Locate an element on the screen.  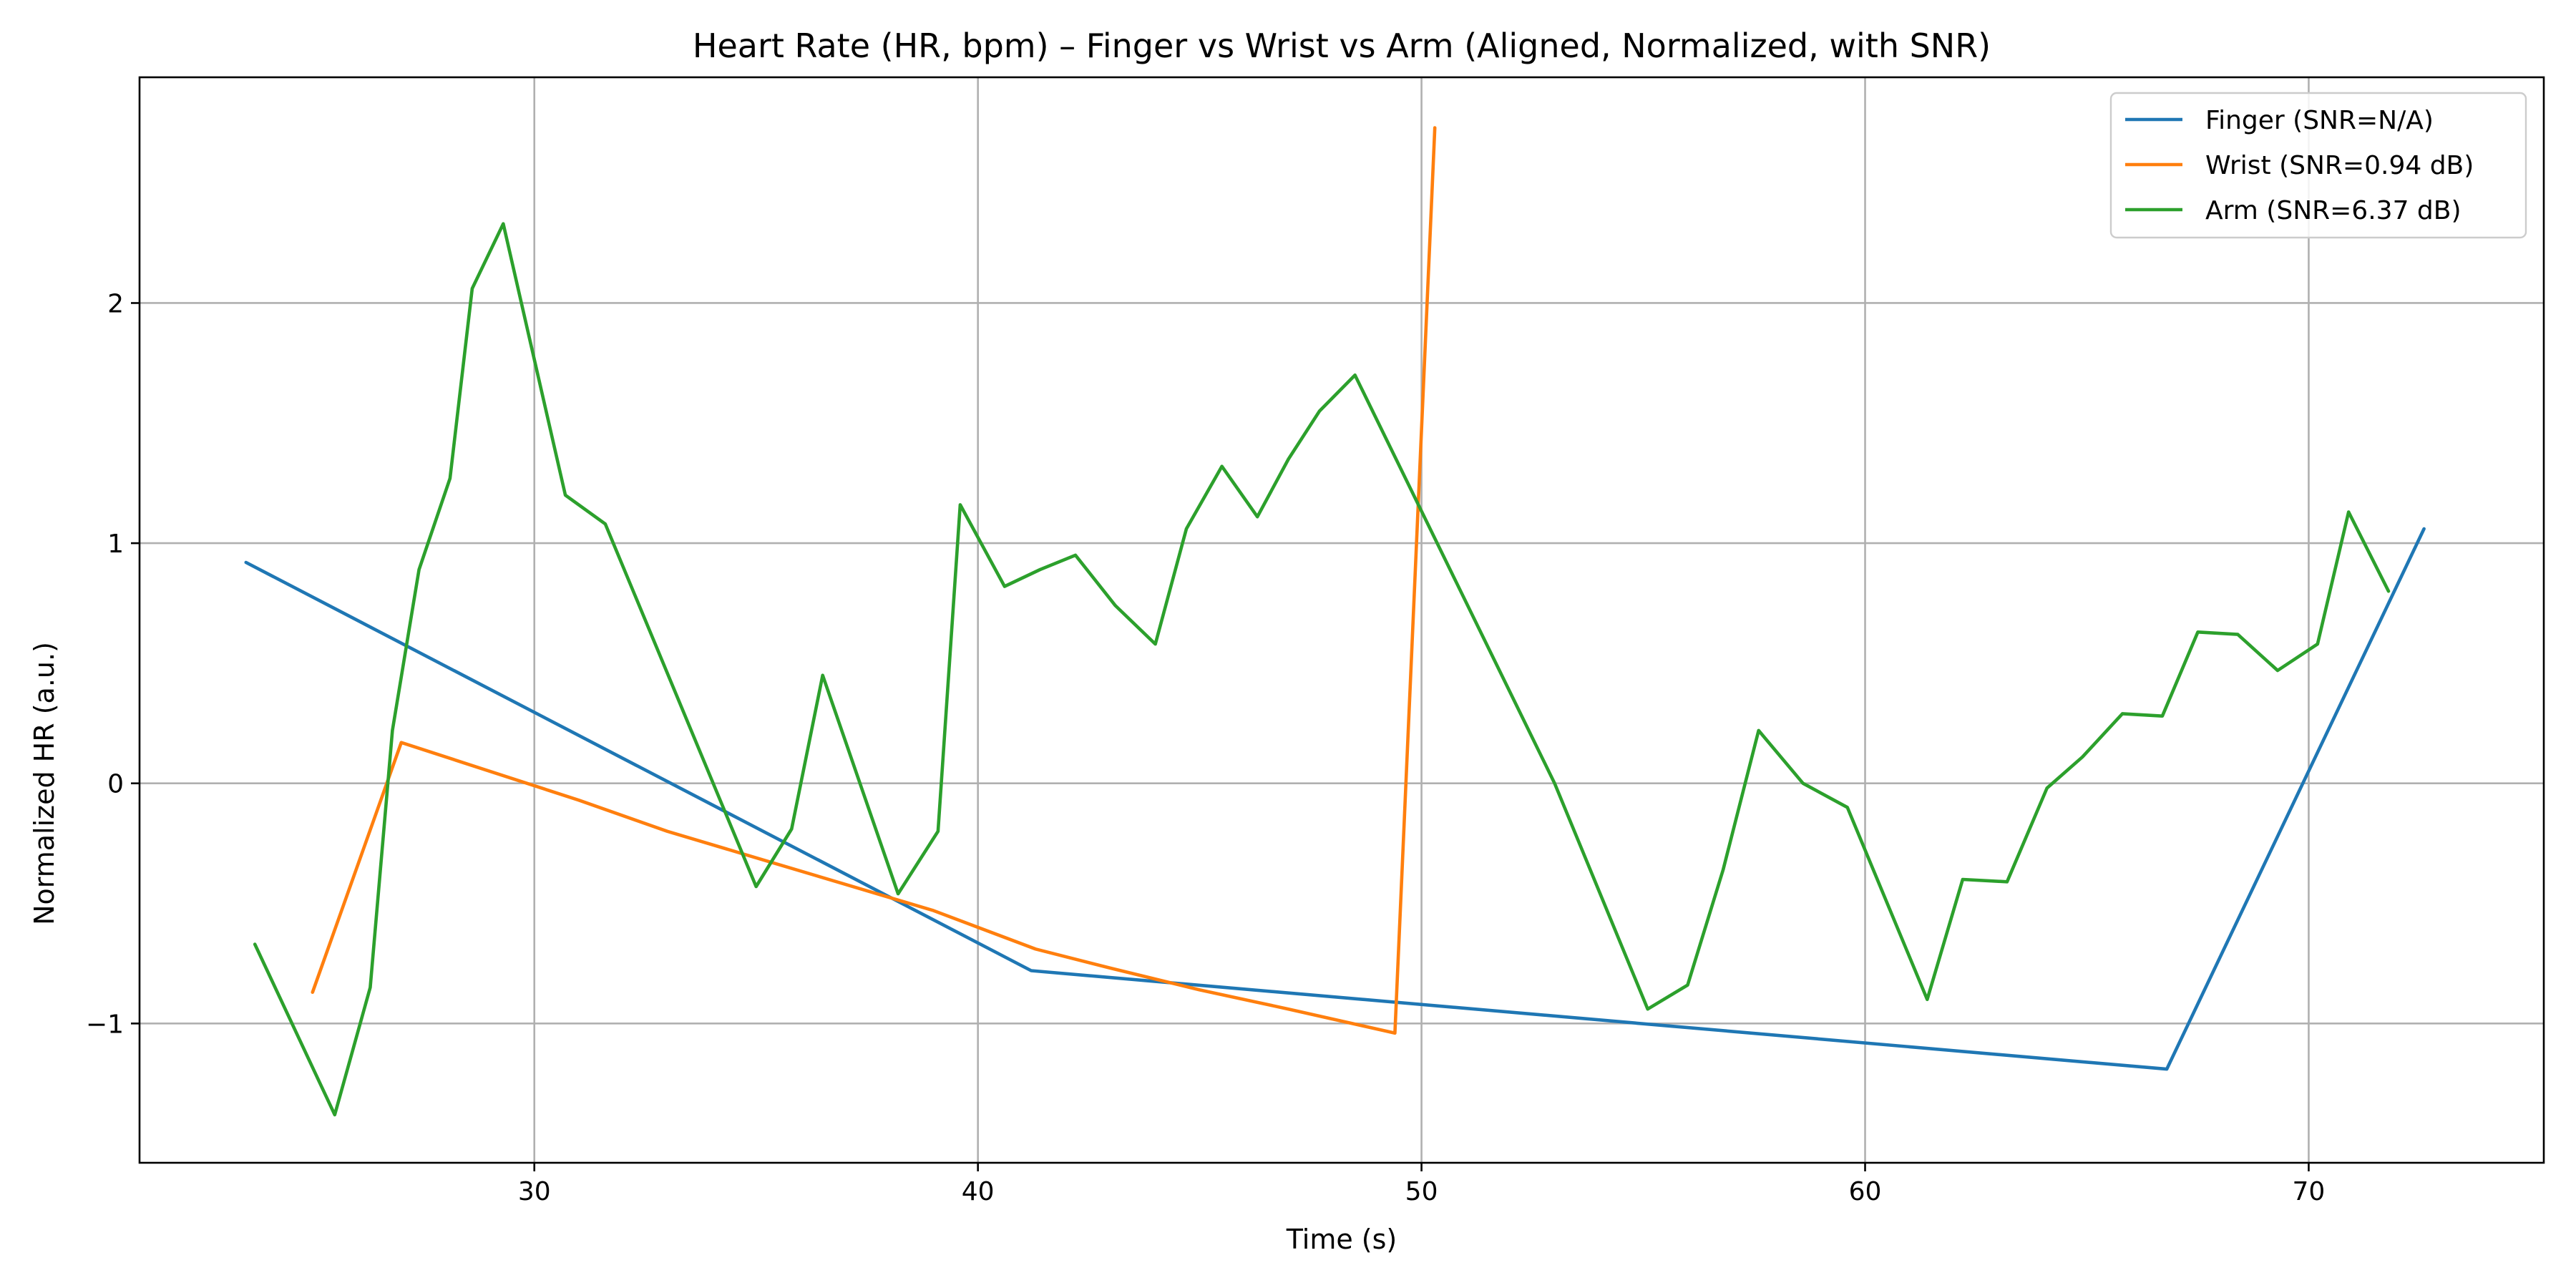
x-tick-label: 70 is located at coordinates (2309, 1191).